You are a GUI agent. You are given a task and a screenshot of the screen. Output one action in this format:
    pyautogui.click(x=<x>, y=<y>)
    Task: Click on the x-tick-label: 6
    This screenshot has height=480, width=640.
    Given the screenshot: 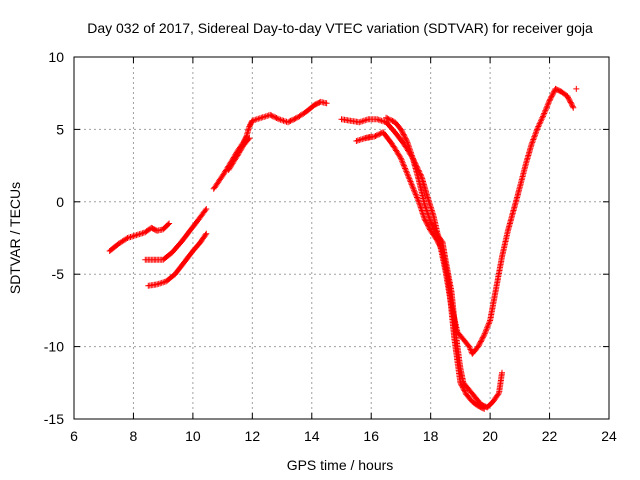 What is the action you would take?
    pyautogui.click(x=74, y=436)
    